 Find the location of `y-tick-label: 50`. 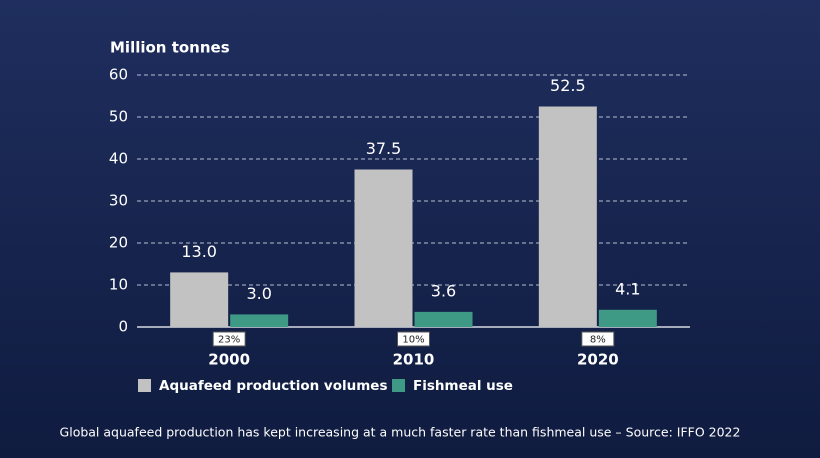

y-tick-label: 50 is located at coordinates (118, 117).